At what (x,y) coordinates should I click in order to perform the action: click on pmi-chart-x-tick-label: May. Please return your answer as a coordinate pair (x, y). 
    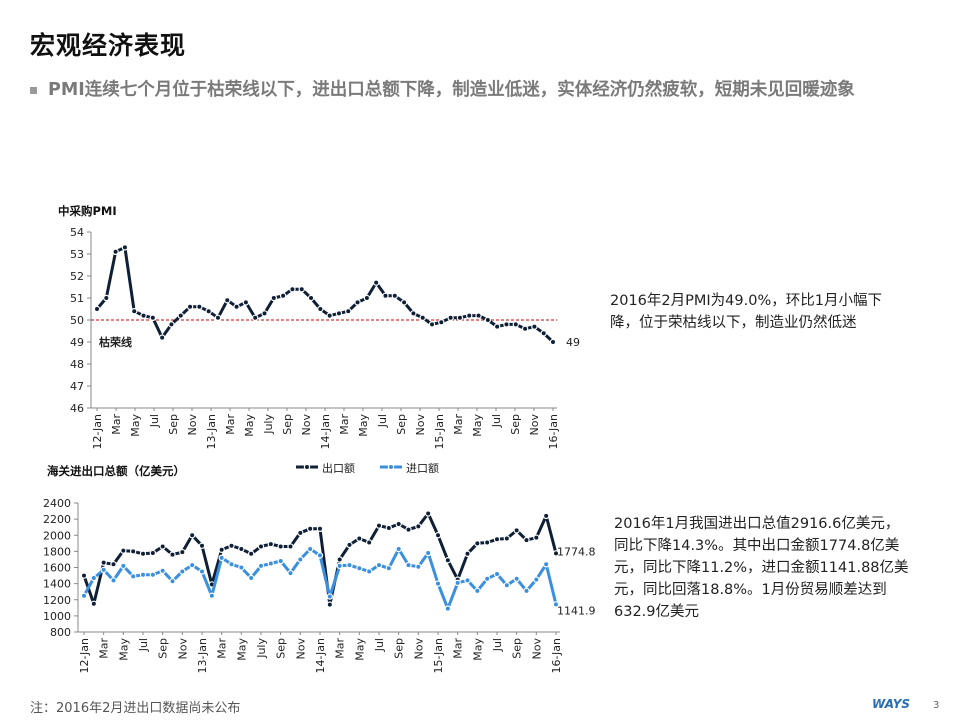
    Looking at the image, I should click on (363, 425).